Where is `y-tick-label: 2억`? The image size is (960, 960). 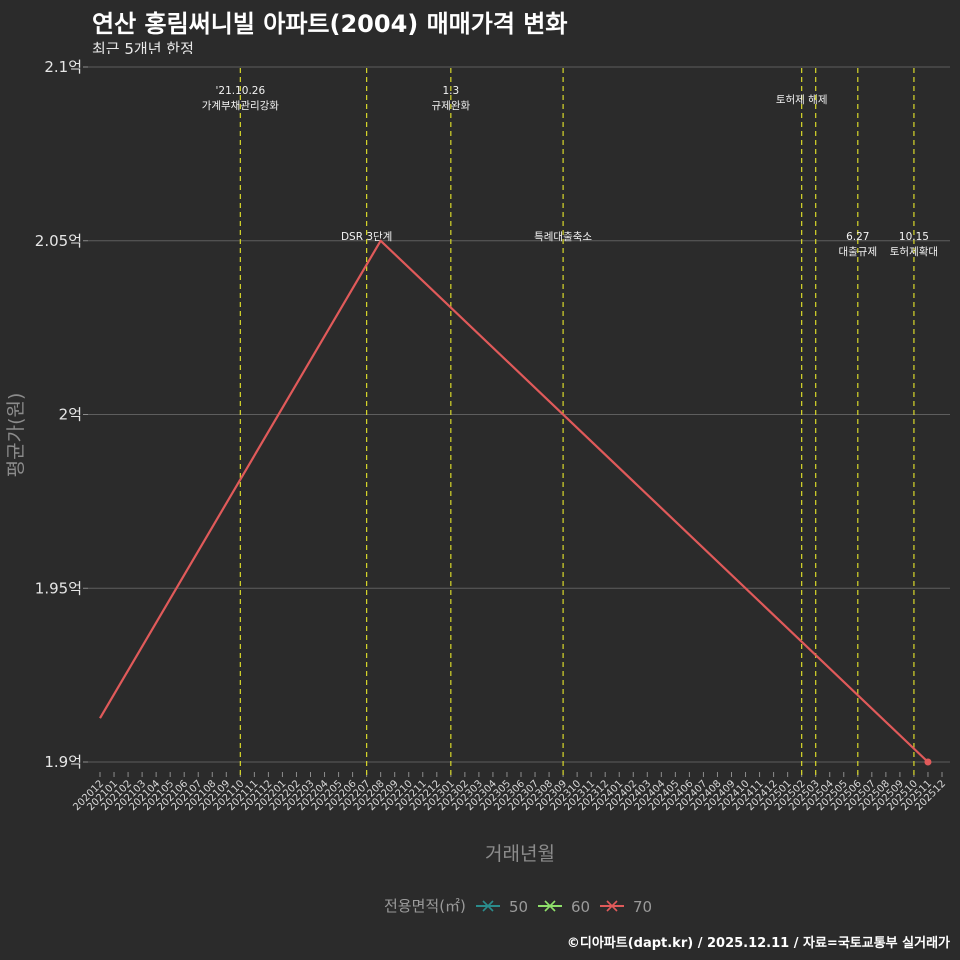
y-tick-label: 2억 is located at coordinates (70, 415).